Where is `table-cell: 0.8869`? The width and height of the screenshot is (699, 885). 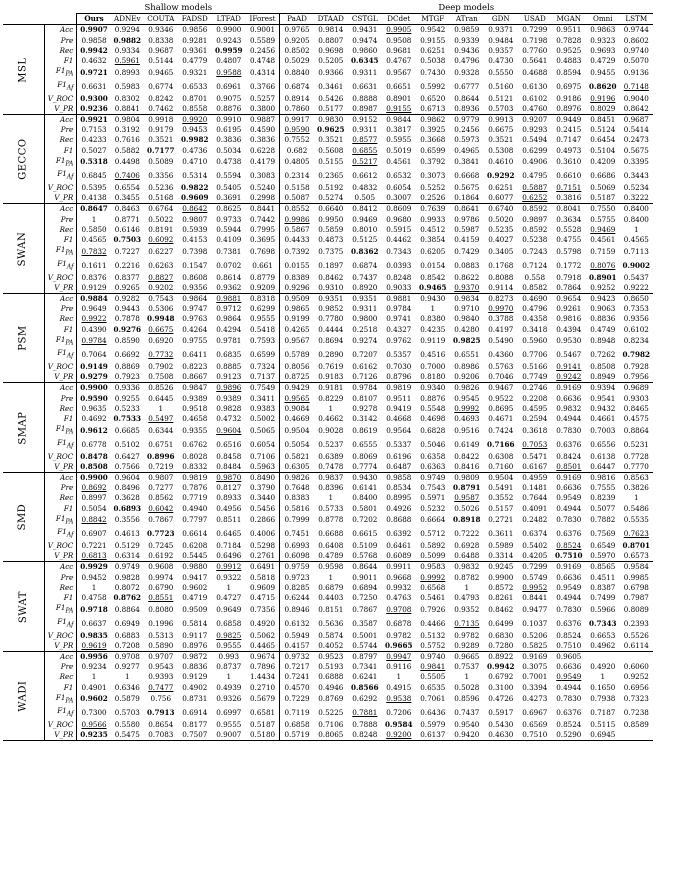 table-cell: 0.8869 is located at coordinates (127, 366).